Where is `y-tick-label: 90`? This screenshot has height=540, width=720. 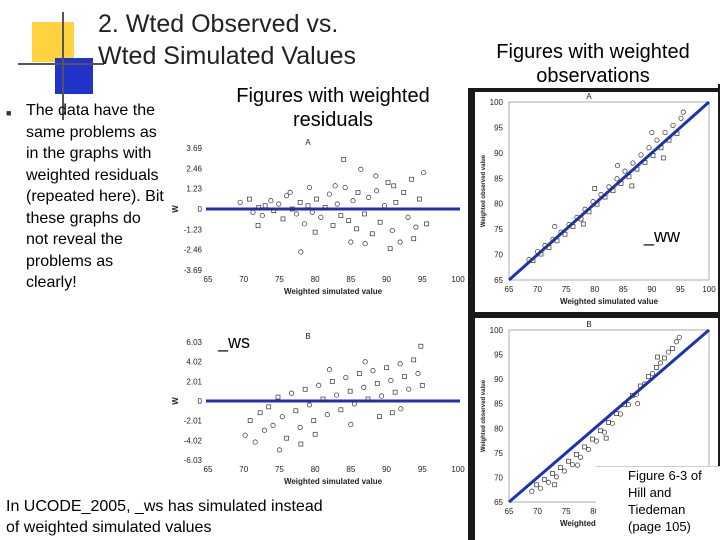
y-tick-label: 90 is located at coordinates (498, 153).